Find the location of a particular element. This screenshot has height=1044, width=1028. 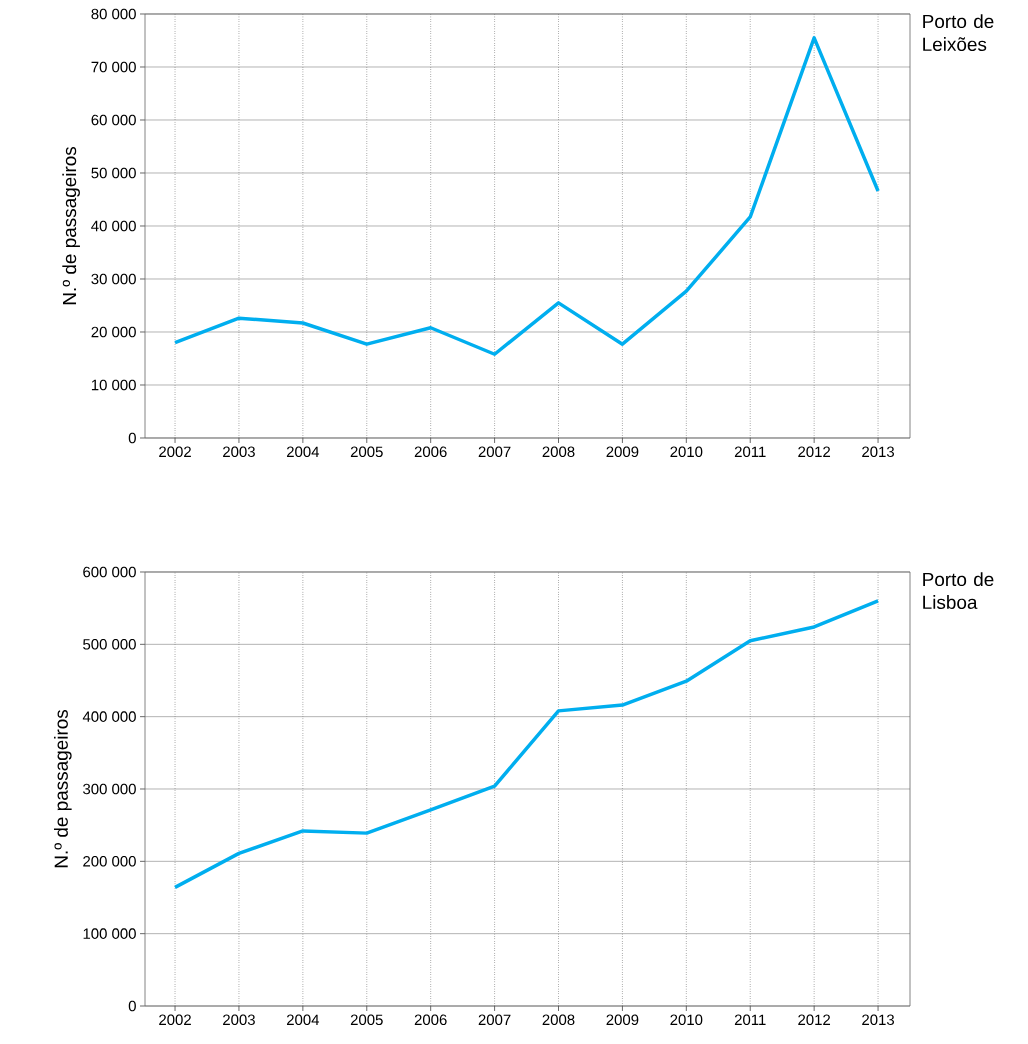

y-tick-label: 100 000 is located at coordinates (109, 933).